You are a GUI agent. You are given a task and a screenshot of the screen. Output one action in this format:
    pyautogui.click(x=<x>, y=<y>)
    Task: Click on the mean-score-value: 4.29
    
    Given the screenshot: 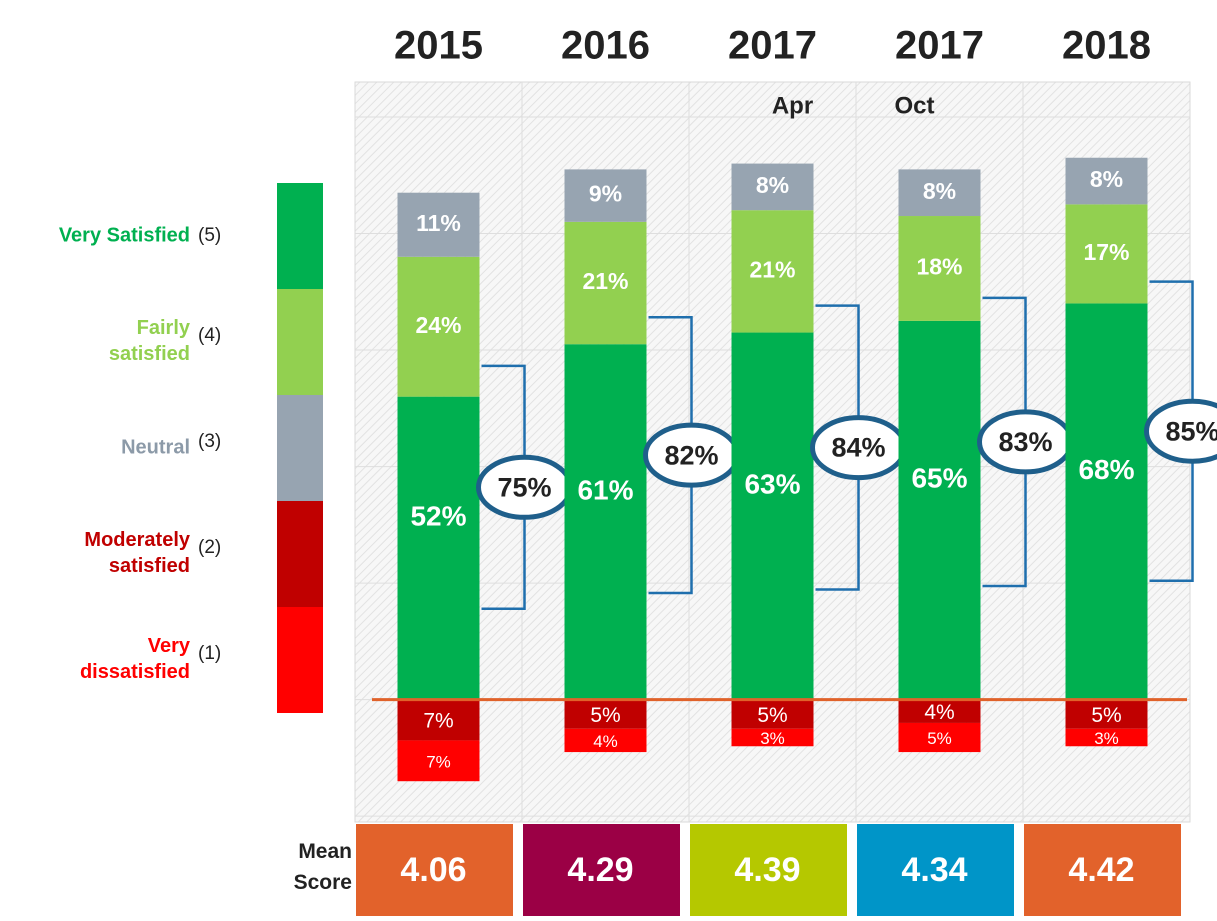 What is the action you would take?
    pyautogui.click(x=600, y=870)
    